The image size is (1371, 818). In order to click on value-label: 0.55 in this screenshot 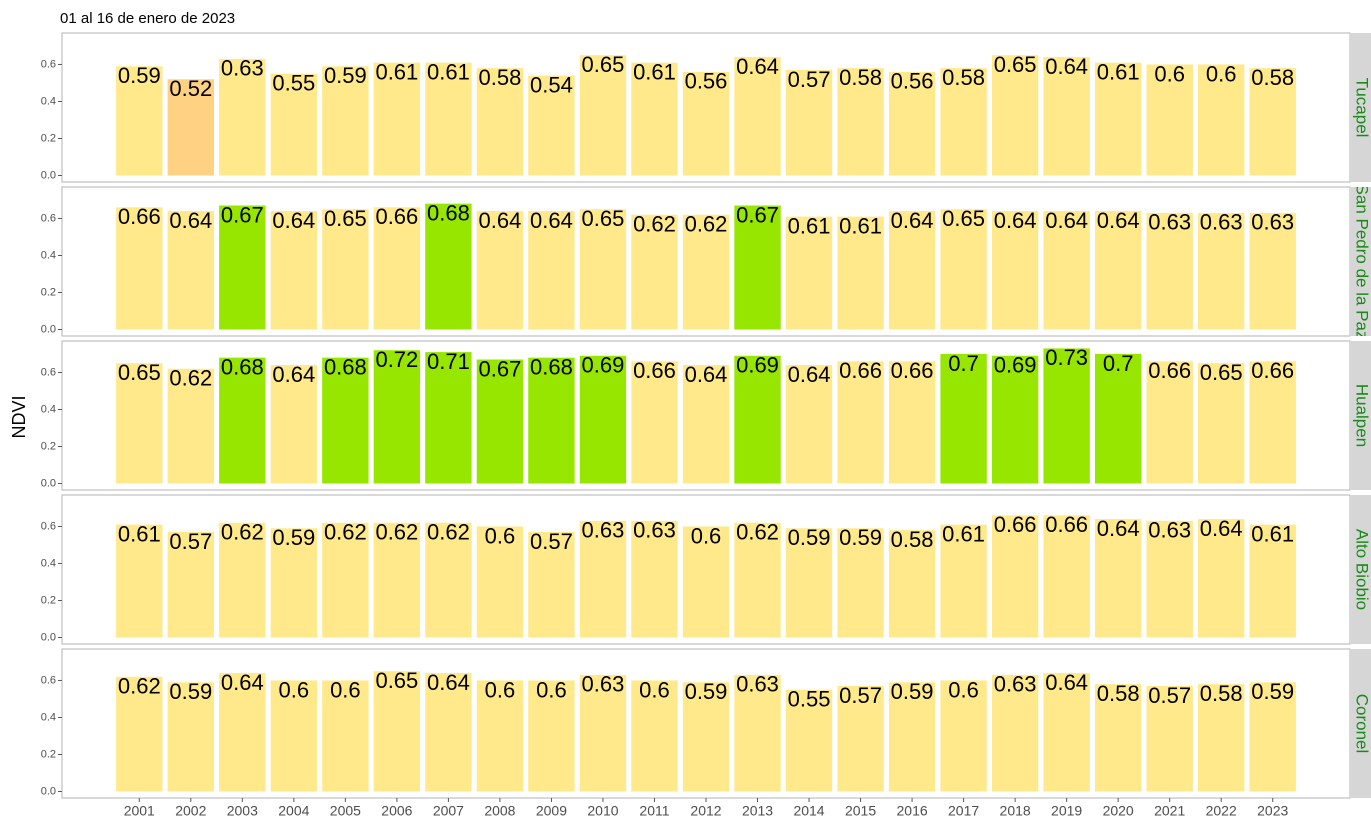, I will do `click(293, 83)`.